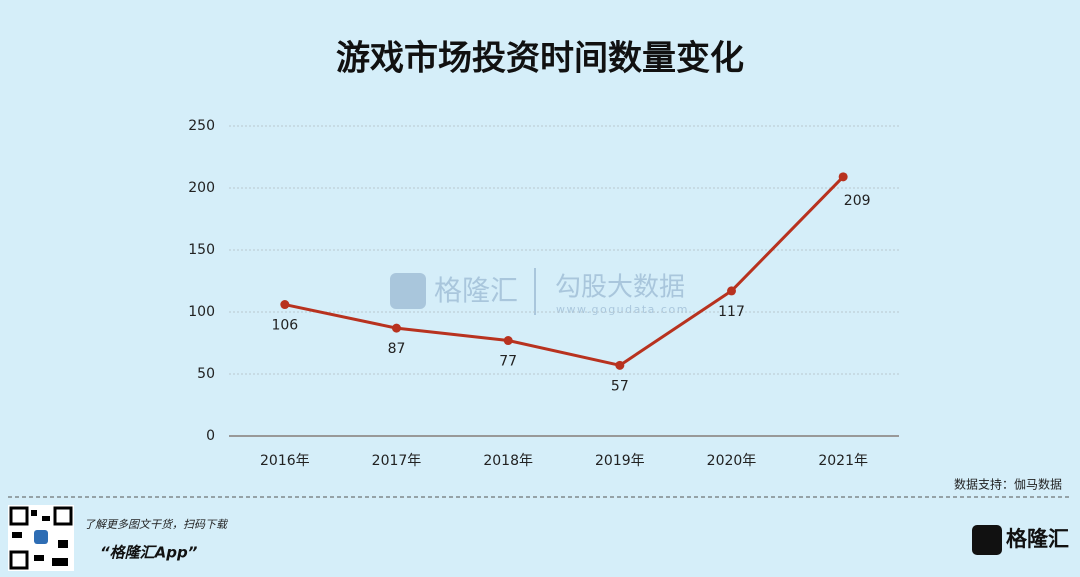 This screenshot has width=1080, height=577. Describe the element at coordinates (397, 461) in the screenshot. I see `x-tick-label: 2017年` at that location.